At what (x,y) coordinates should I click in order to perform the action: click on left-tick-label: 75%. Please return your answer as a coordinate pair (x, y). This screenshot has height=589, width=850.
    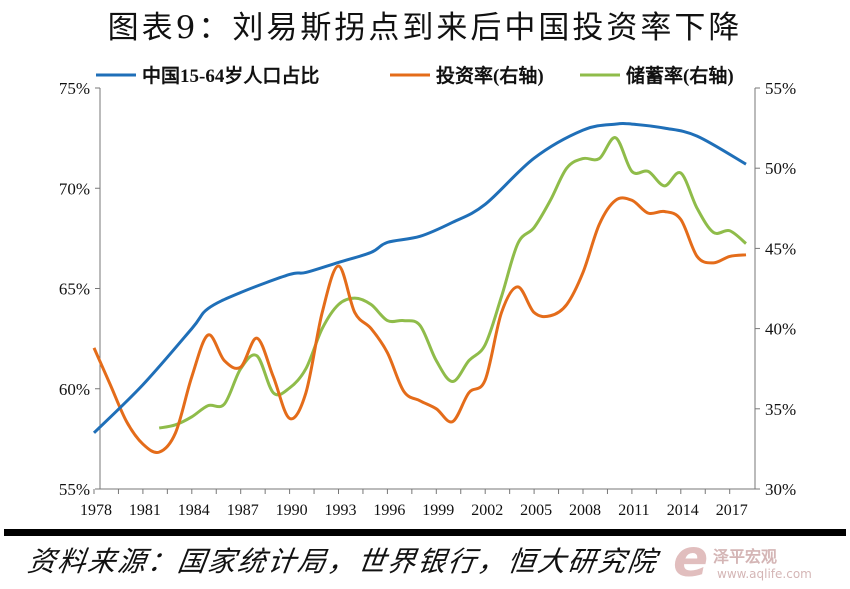
    Looking at the image, I should click on (74, 88).